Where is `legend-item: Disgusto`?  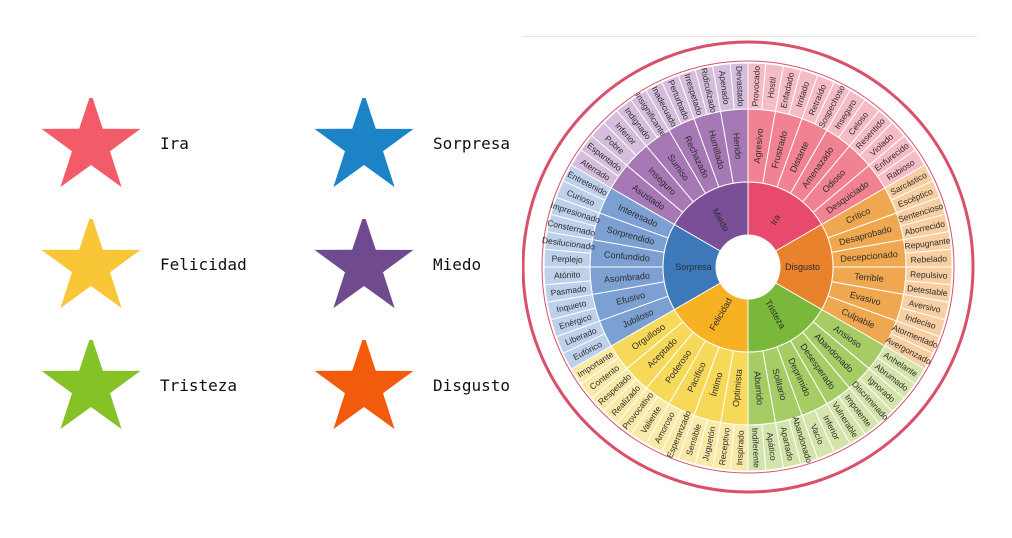
legend-item: Disgusto is located at coordinates (411, 385).